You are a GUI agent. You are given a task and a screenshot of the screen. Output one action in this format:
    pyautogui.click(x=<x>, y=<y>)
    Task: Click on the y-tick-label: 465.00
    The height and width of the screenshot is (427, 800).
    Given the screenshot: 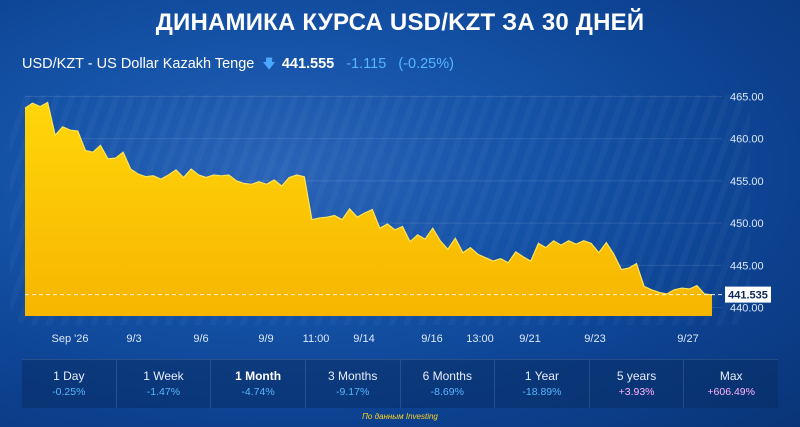 What is the action you would take?
    pyautogui.click(x=747, y=97)
    